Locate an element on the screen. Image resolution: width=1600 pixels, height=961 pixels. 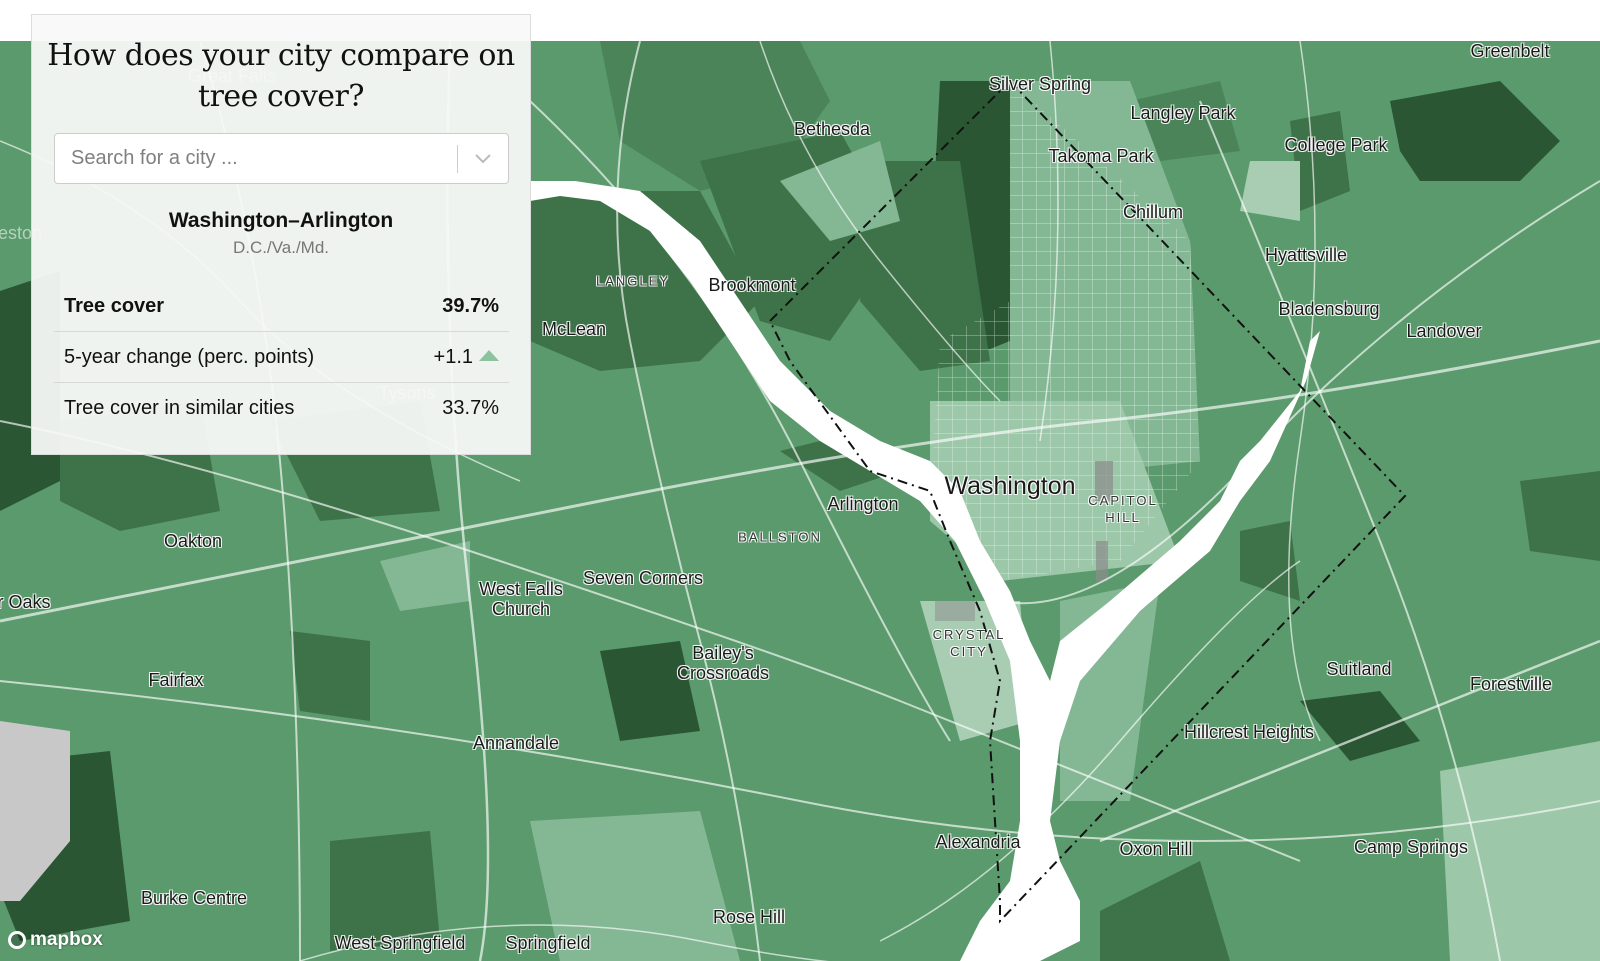
city-search-input is located at coordinates (263, 158).